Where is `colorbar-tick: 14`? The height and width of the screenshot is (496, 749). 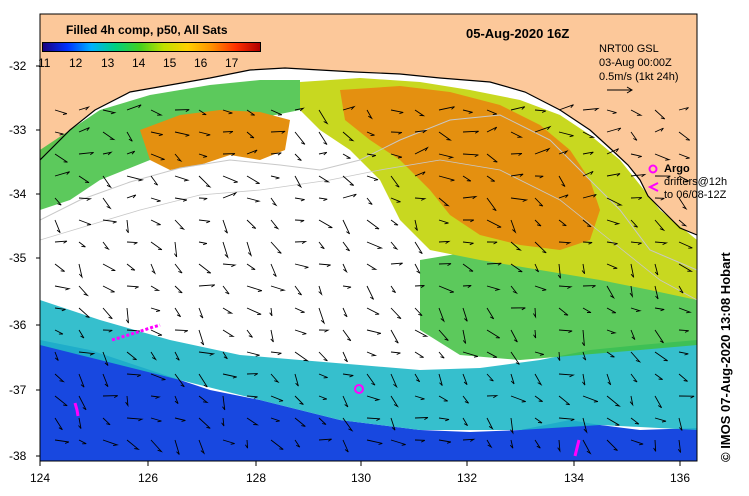
colorbar-tick: 14 is located at coordinates (139, 63).